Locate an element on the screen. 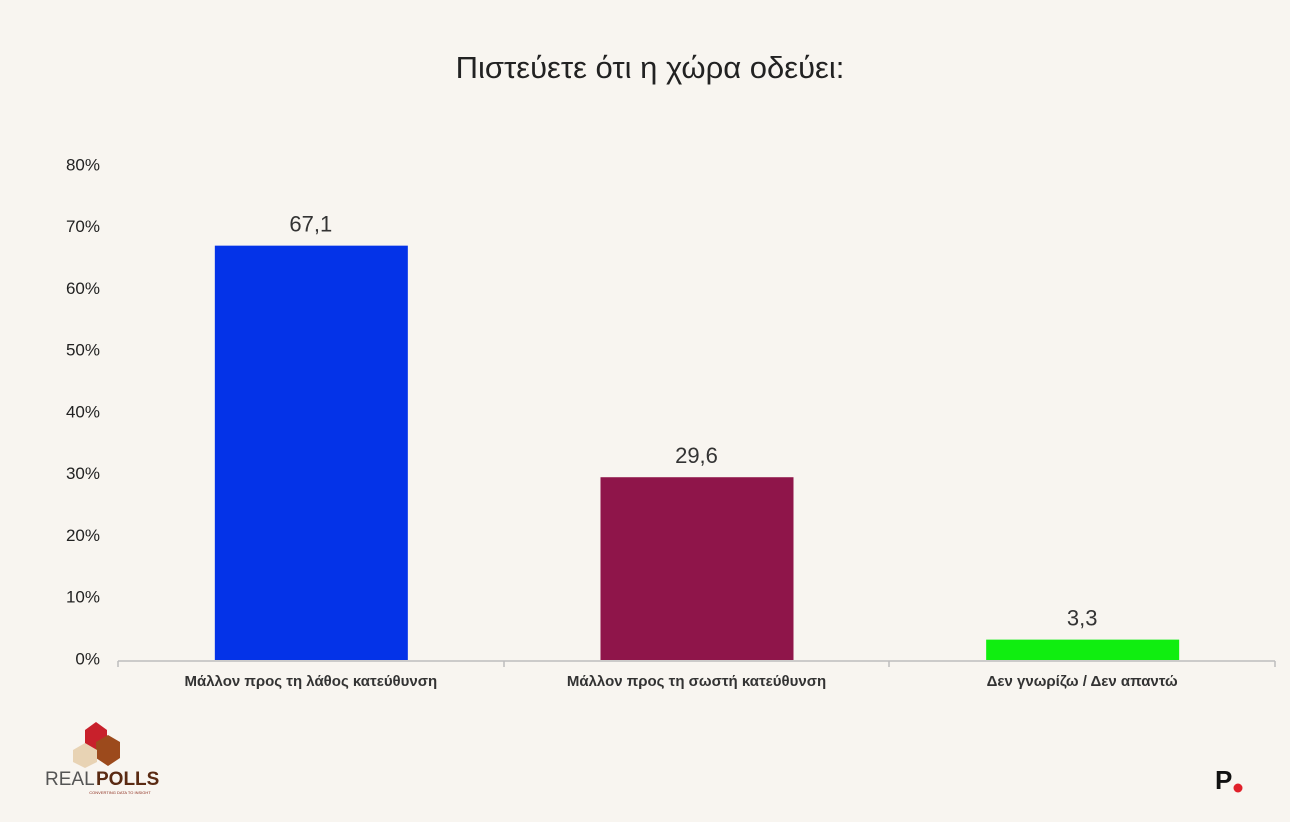  x-tick-label: Μάλλον προς τη σωστή κατεύθυνση is located at coordinates (696, 681).